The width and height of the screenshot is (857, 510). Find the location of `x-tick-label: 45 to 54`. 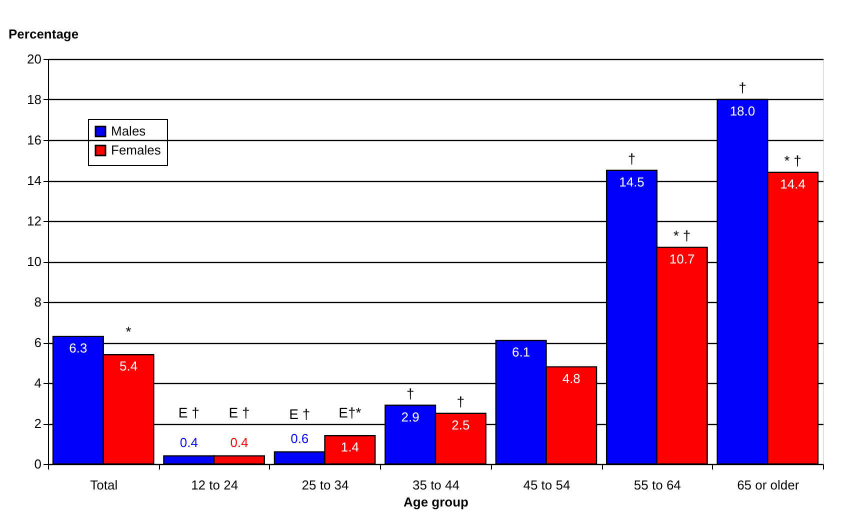

x-tick-label: 45 to 54 is located at coordinates (546, 485).